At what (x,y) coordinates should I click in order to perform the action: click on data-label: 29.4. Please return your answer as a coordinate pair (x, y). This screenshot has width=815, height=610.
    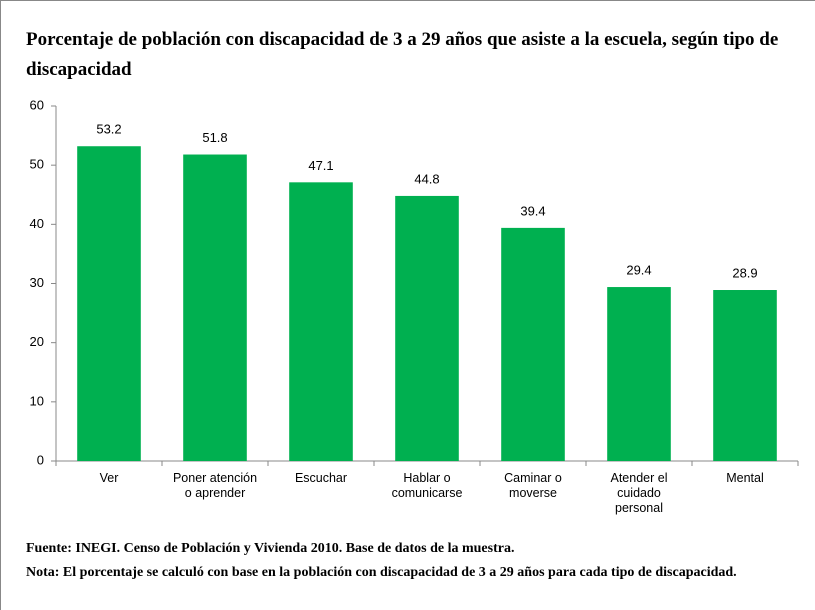
    Looking at the image, I should click on (638, 269).